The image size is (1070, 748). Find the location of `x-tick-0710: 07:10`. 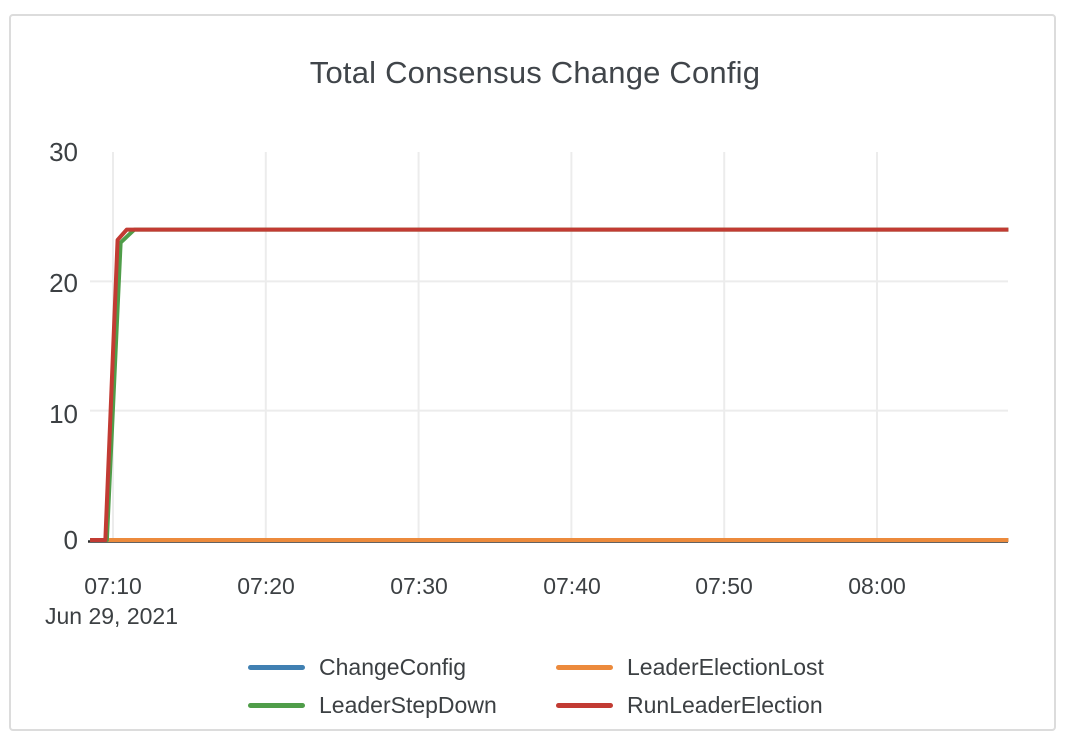

x-tick-0710: 07:10 is located at coordinates (113, 586).